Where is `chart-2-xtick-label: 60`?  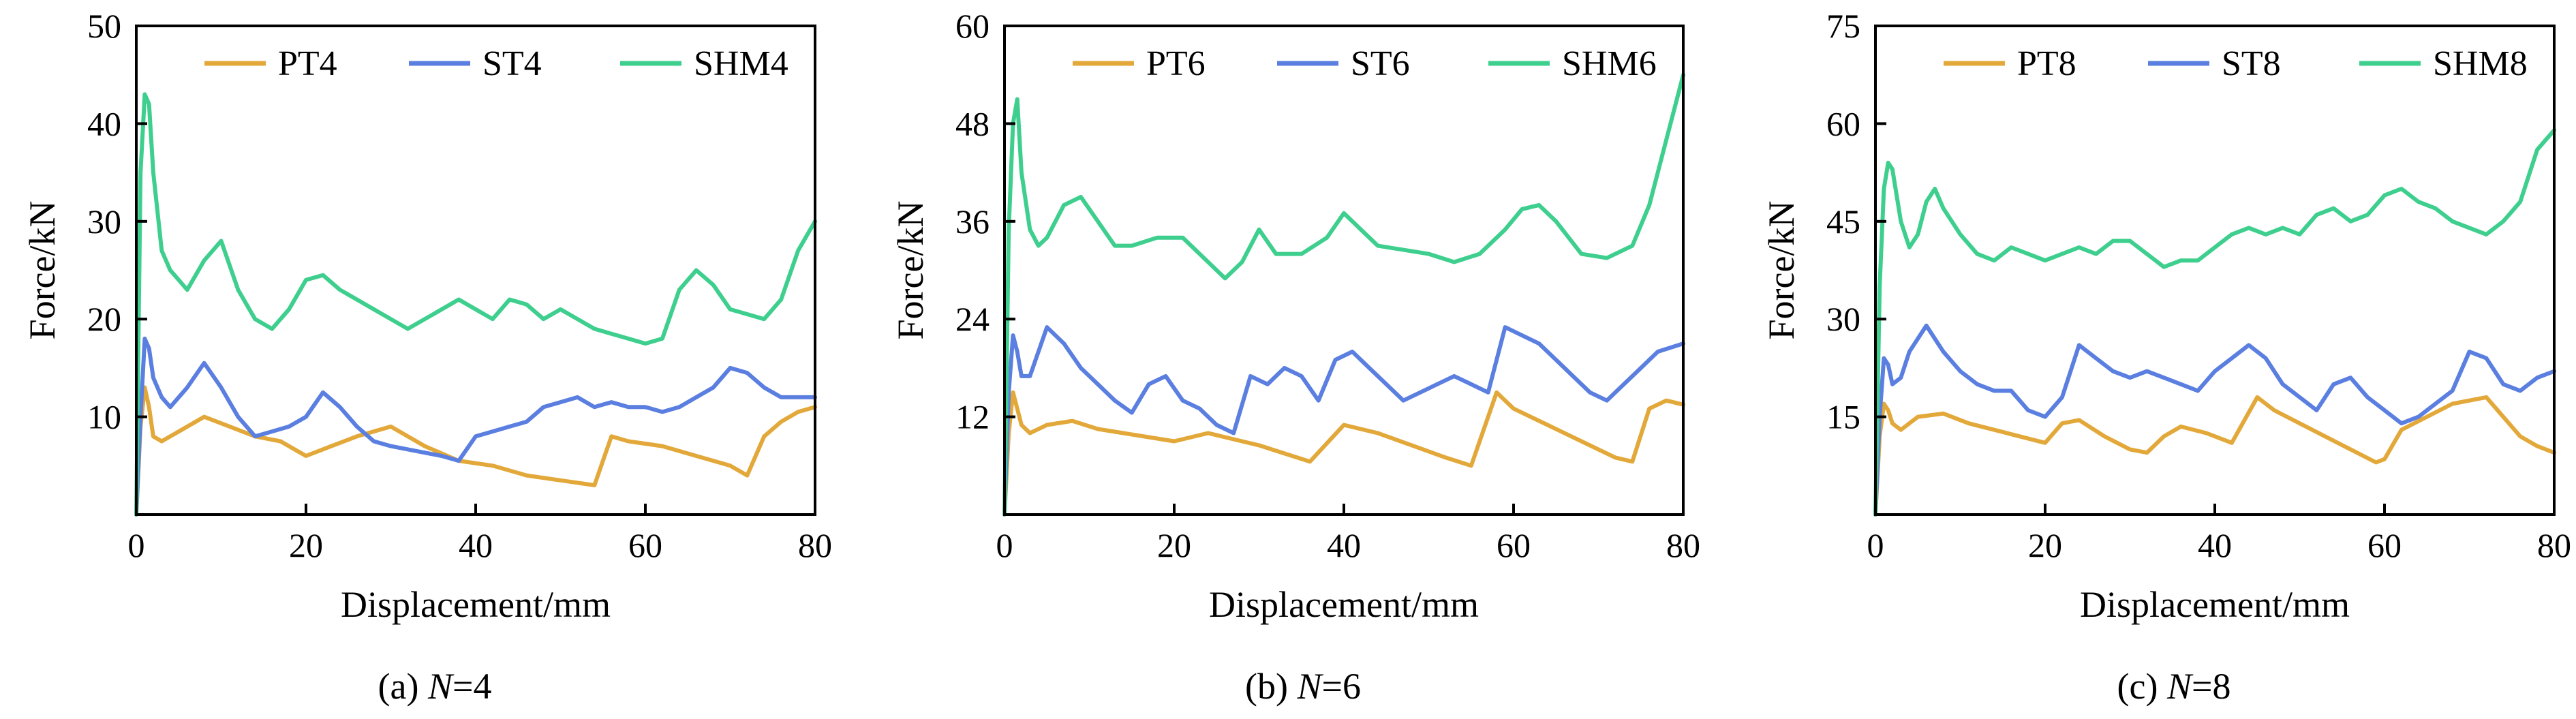 chart-2-xtick-label: 60 is located at coordinates (2384, 545).